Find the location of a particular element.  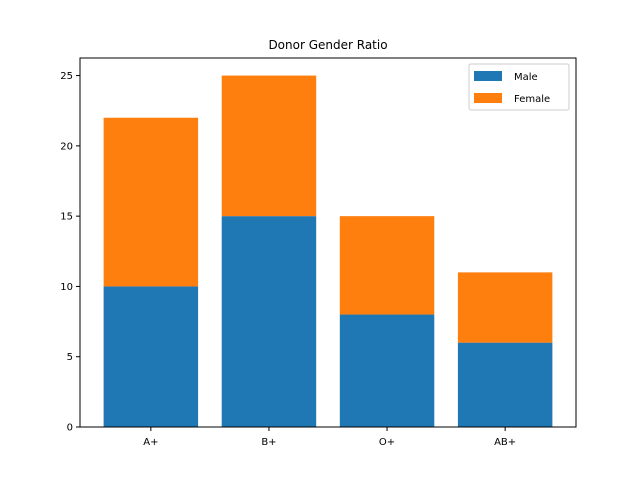

y-tick-label: 10 is located at coordinates (66, 287).